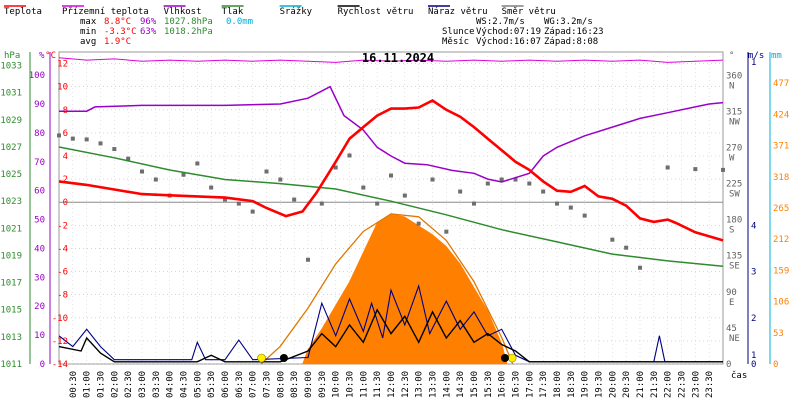  What do you see at coordinates (558, 384) in the screenshot?
I see `time-tick-label: 18:00` at bounding box center [558, 384].